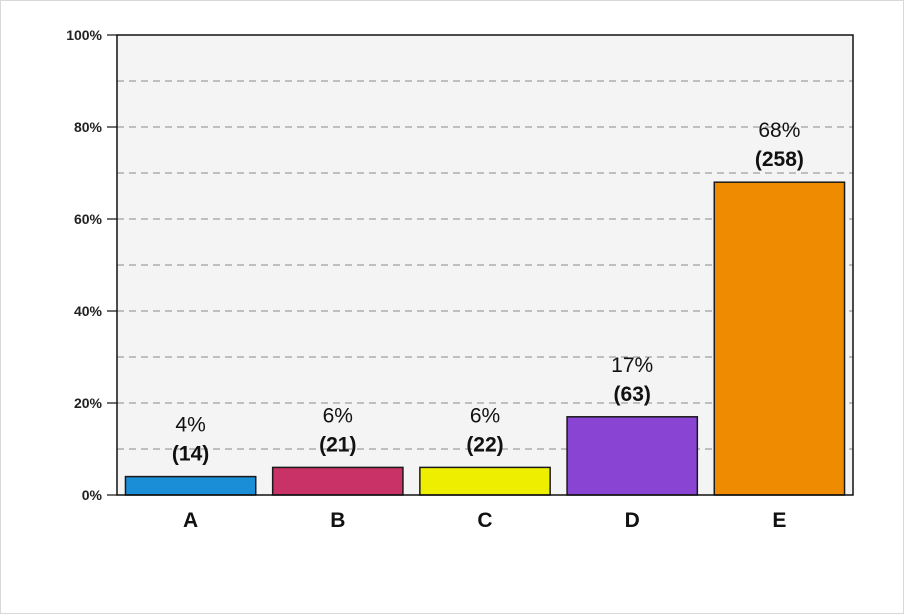 This screenshot has height=614, width=904. What do you see at coordinates (779, 338) in the screenshot?
I see `bar-e` at bounding box center [779, 338].